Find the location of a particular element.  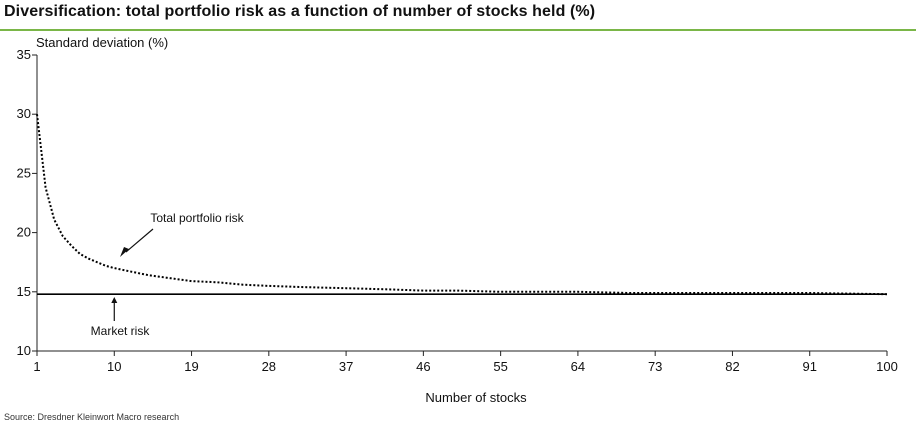

y-tick-label: 15 is located at coordinates (24, 291).